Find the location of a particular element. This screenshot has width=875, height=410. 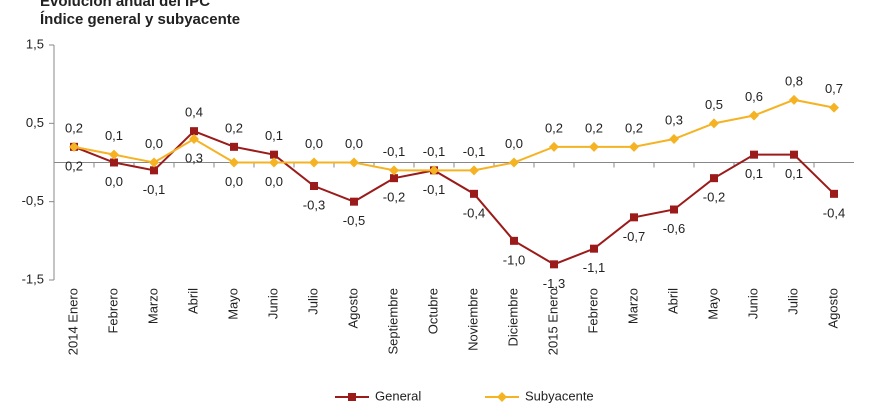

y-tick-label: 0,5 is located at coordinates (35, 122).